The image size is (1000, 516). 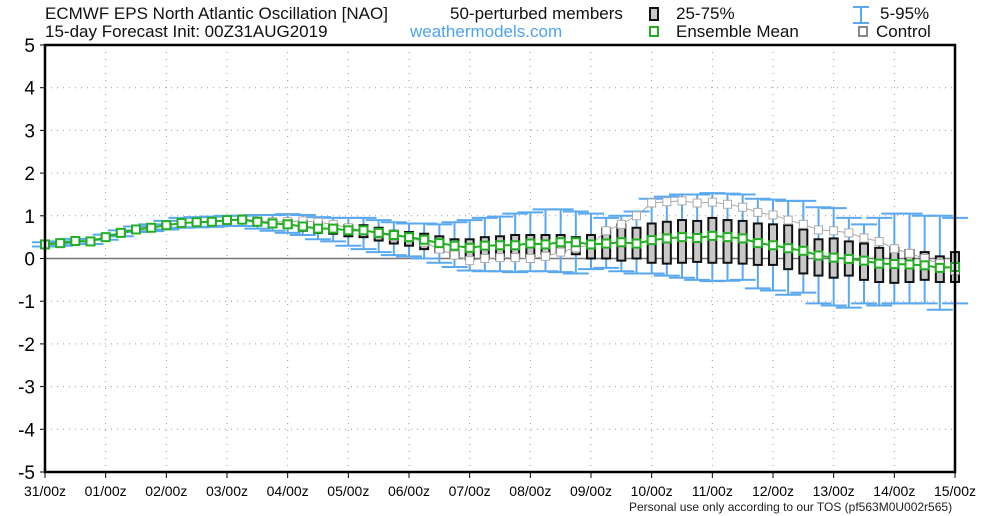 I want to click on init-label: 15-day Forecast Init: 00Z31AUG2019, so click(x=186, y=31).